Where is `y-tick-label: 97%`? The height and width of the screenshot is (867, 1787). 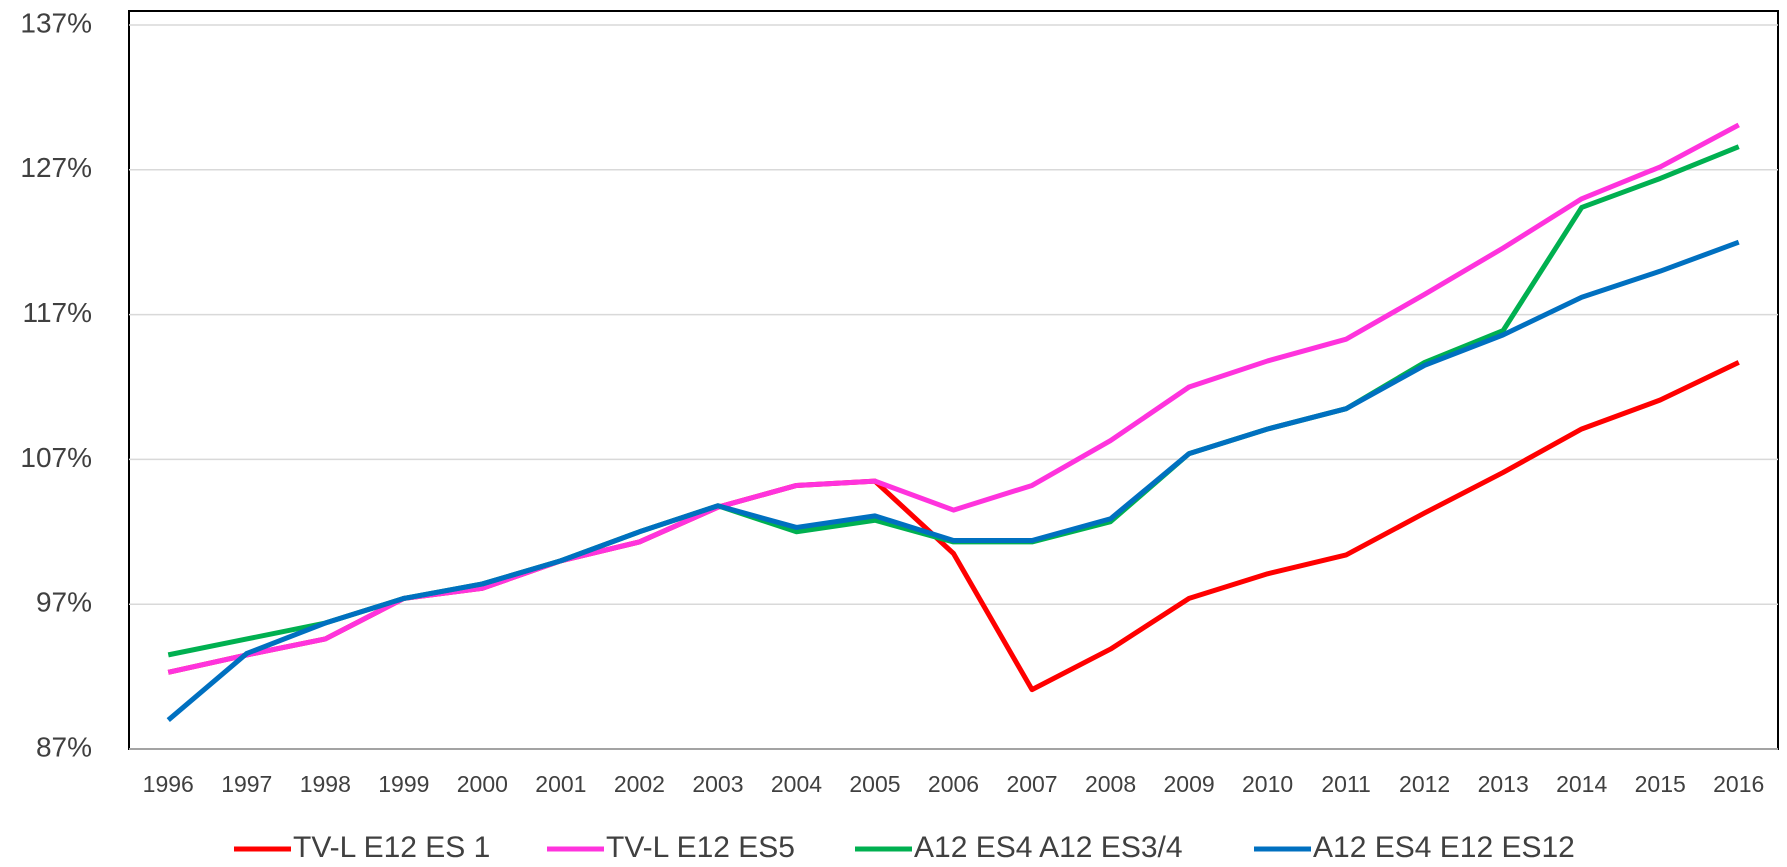
y-tick-label: 97% is located at coordinates (64, 602).